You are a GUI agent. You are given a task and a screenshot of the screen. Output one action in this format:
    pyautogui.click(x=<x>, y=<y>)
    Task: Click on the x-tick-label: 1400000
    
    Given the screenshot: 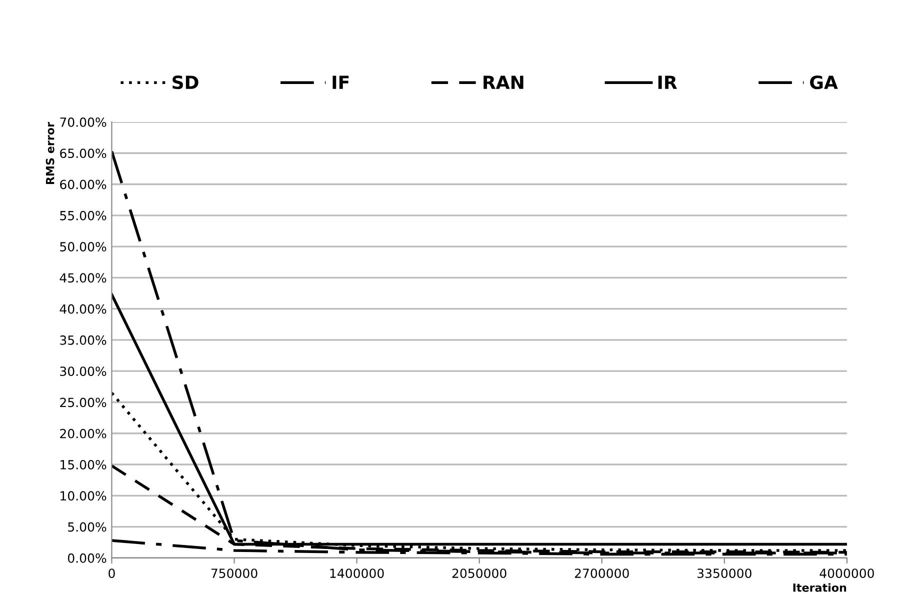 What is the action you would take?
    pyautogui.click(x=357, y=573)
    